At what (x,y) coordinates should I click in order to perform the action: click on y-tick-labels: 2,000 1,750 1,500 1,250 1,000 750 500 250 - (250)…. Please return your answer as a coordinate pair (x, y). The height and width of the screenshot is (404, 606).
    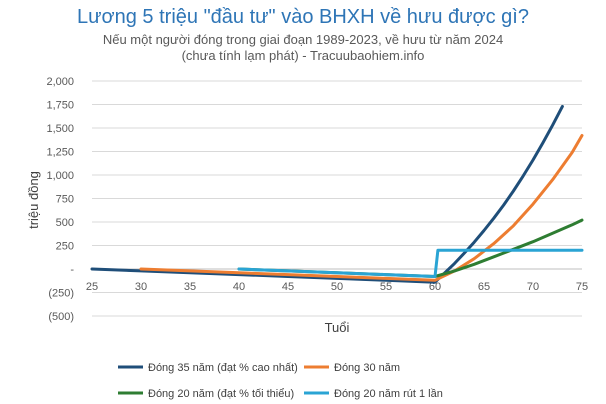
    Looking at the image, I should click on (60, 199).